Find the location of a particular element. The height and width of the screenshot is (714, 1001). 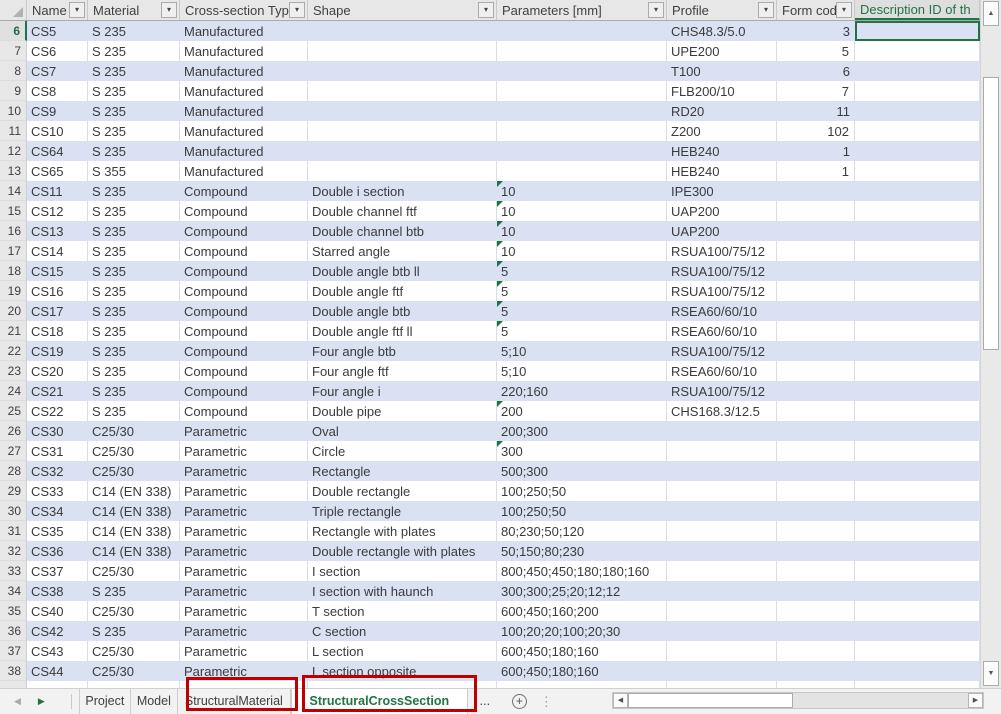

cell-profile: Z200 is located at coordinates (722, 131).